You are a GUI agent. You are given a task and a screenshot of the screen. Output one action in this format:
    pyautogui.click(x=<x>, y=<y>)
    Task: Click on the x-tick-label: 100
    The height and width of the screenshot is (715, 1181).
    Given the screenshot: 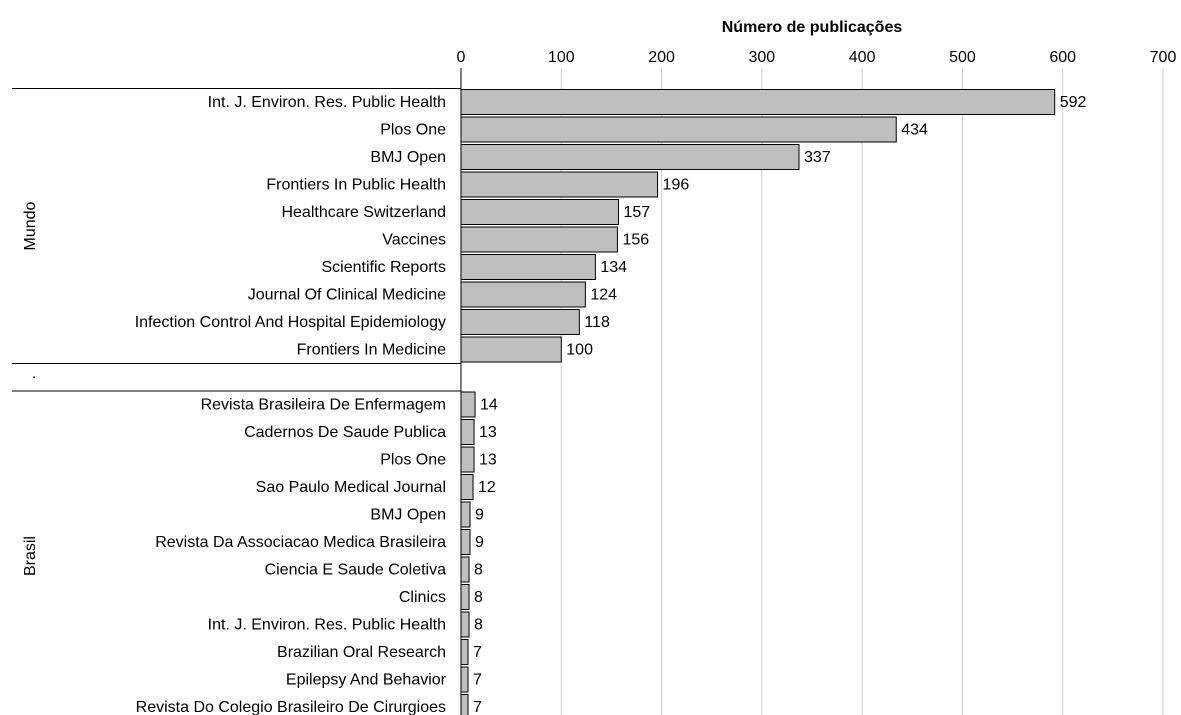 What is the action you would take?
    pyautogui.click(x=561, y=57)
    